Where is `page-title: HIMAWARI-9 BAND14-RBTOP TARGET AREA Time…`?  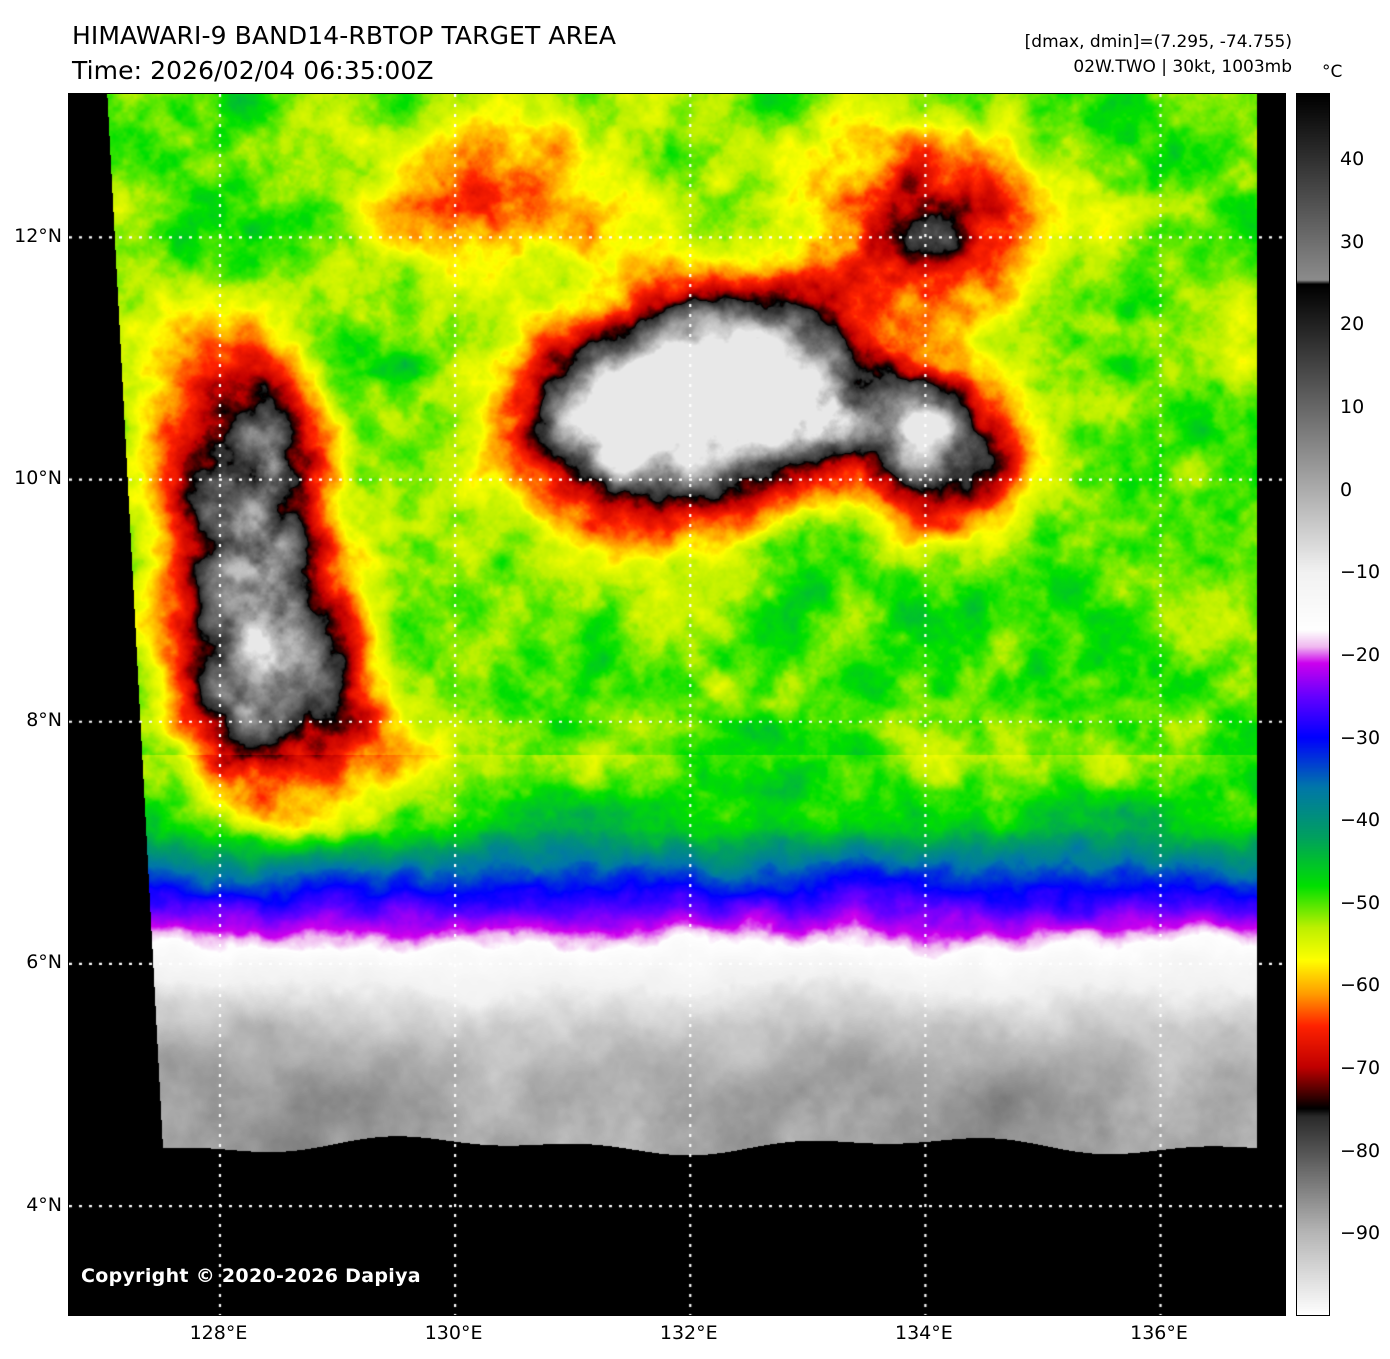
page-title: HIMAWARI-9 BAND14-RBTOP TARGET AREA Time… is located at coordinates (344, 53).